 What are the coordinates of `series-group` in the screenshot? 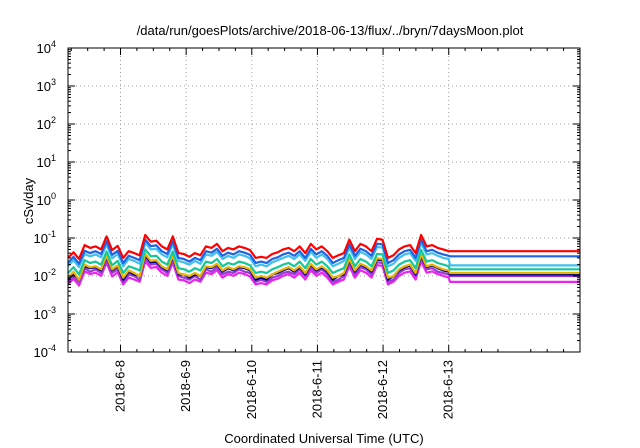 It's located at (323, 260).